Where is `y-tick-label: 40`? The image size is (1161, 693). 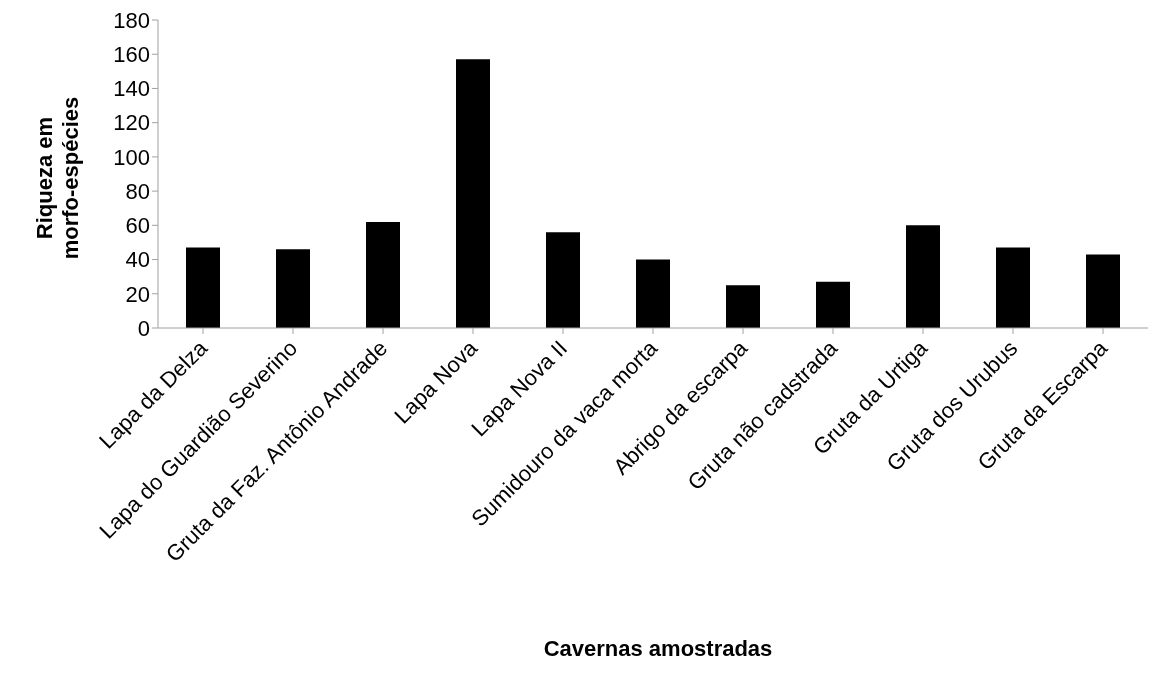
y-tick-label: 40 is located at coordinates (137, 260).